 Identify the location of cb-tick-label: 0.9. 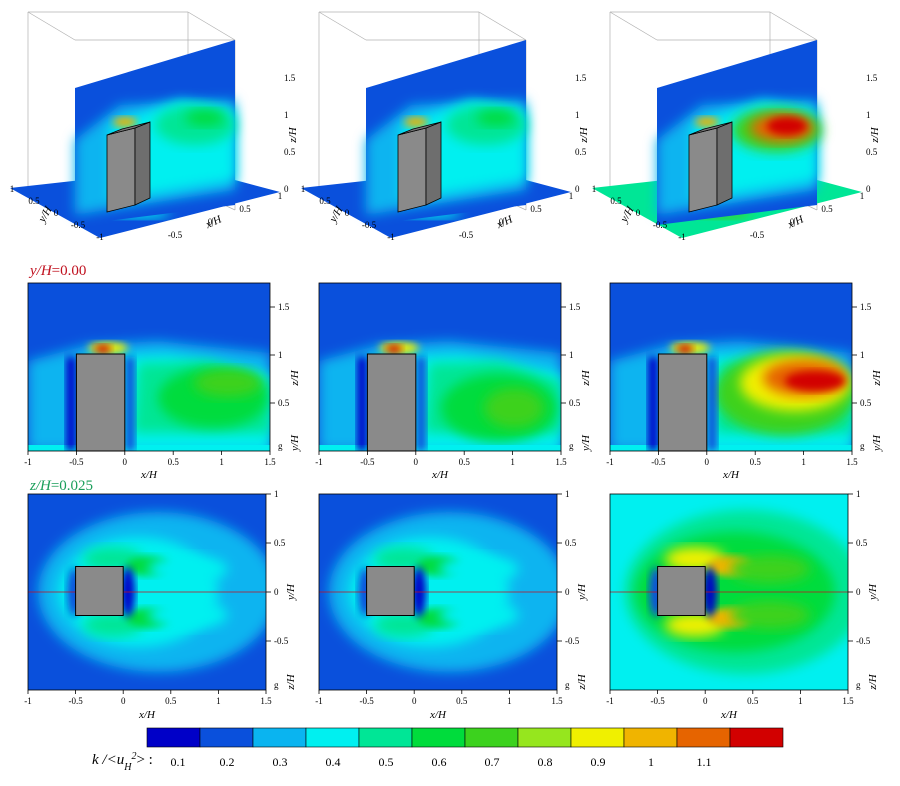
(598, 762).